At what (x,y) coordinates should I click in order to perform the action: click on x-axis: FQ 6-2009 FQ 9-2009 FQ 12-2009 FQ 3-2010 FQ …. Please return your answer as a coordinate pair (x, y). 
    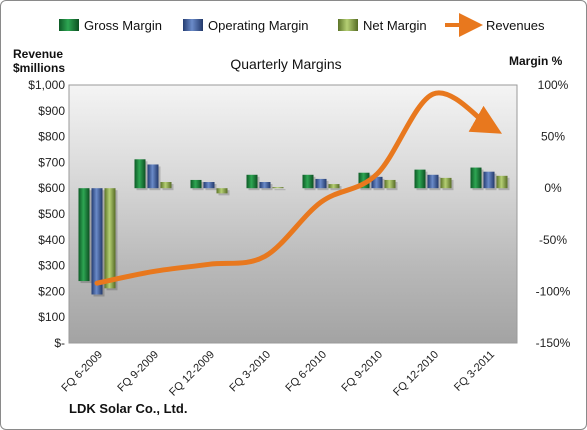
    Looking at the image, I should click on (278, 374).